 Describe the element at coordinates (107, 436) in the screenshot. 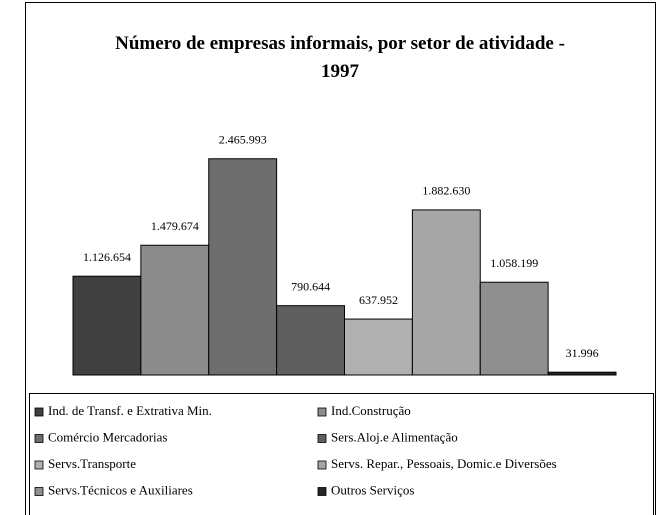

I see `legend-label: Comércio Mercadorias` at that location.